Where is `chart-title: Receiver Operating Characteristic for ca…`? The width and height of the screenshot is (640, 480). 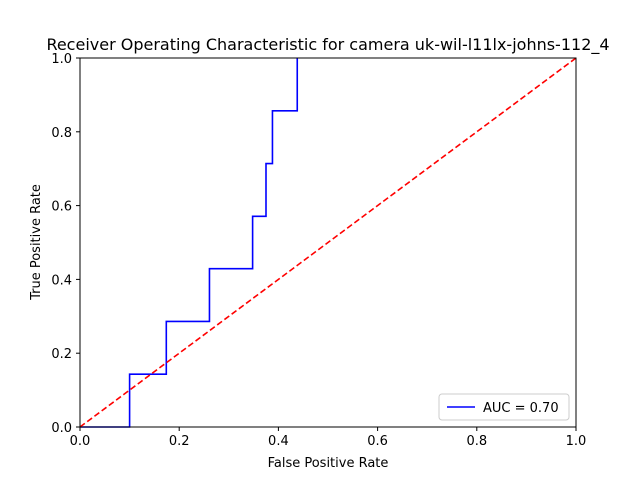 chart-title: Receiver Operating Characteristic for ca… is located at coordinates (327, 45).